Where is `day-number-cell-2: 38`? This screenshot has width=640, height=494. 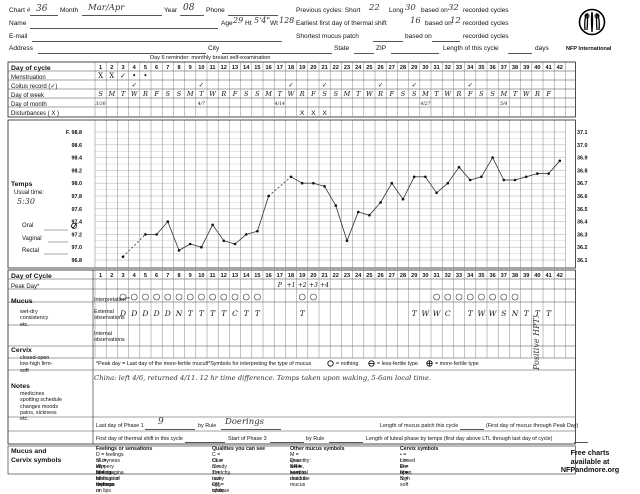 day-number-cell-2: 38 is located at coordinates (515, 276).